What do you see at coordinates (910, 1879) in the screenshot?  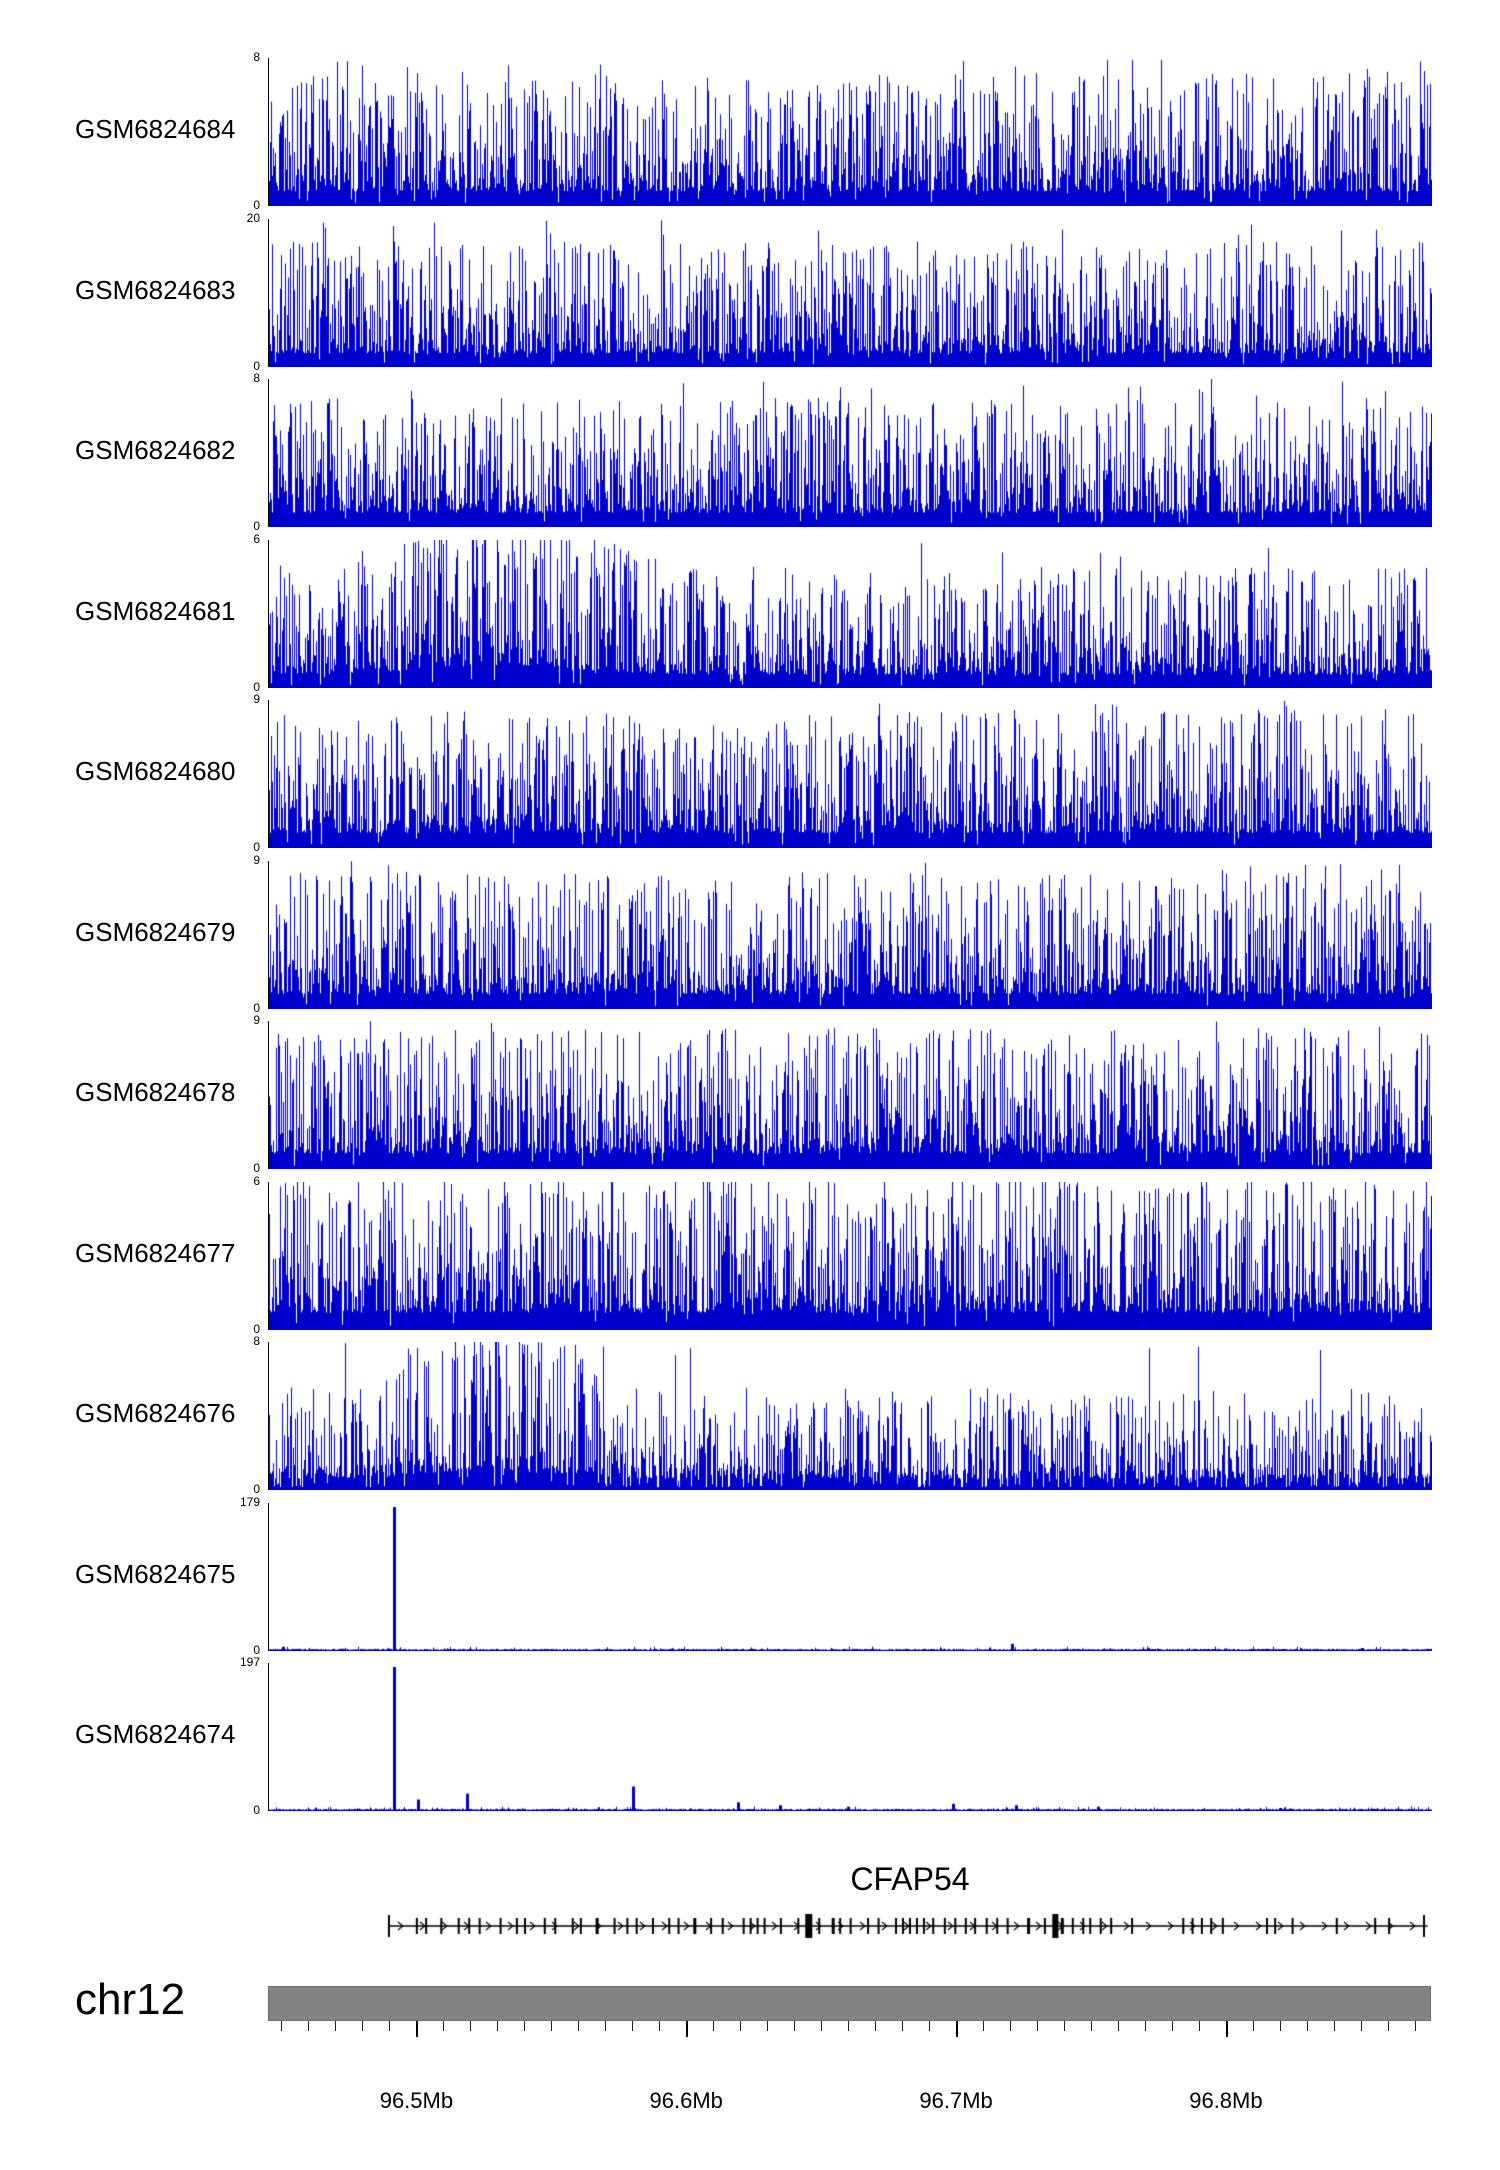 I see `gene-name-label: CFAP54` at bounding box center [910, 1879].